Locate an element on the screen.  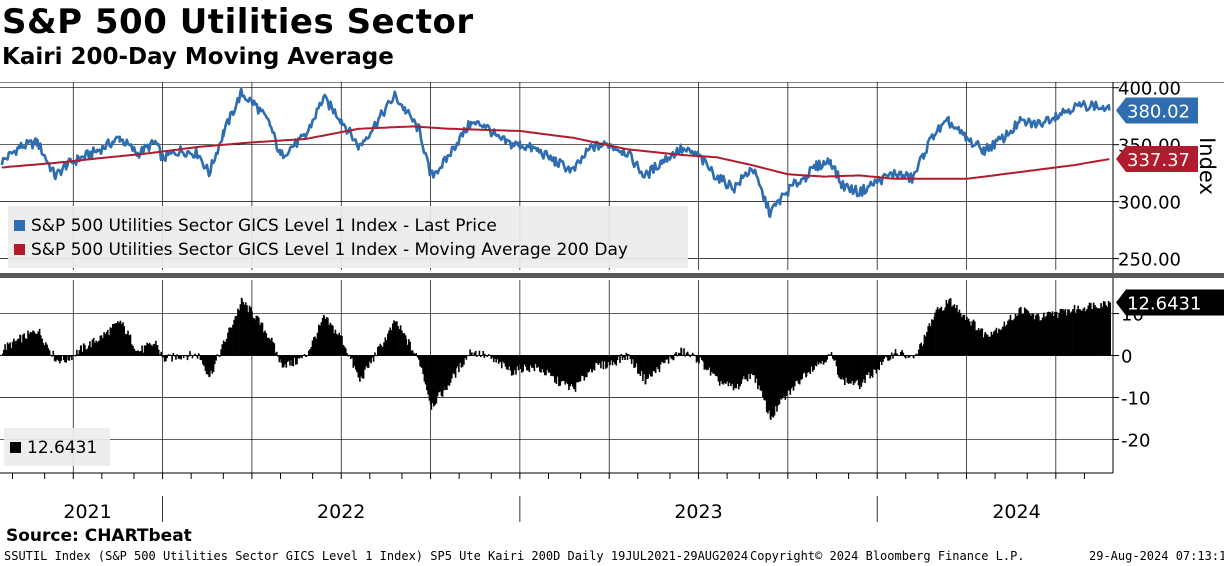
year-label: 2024 is located at coordinates (1016, 512).